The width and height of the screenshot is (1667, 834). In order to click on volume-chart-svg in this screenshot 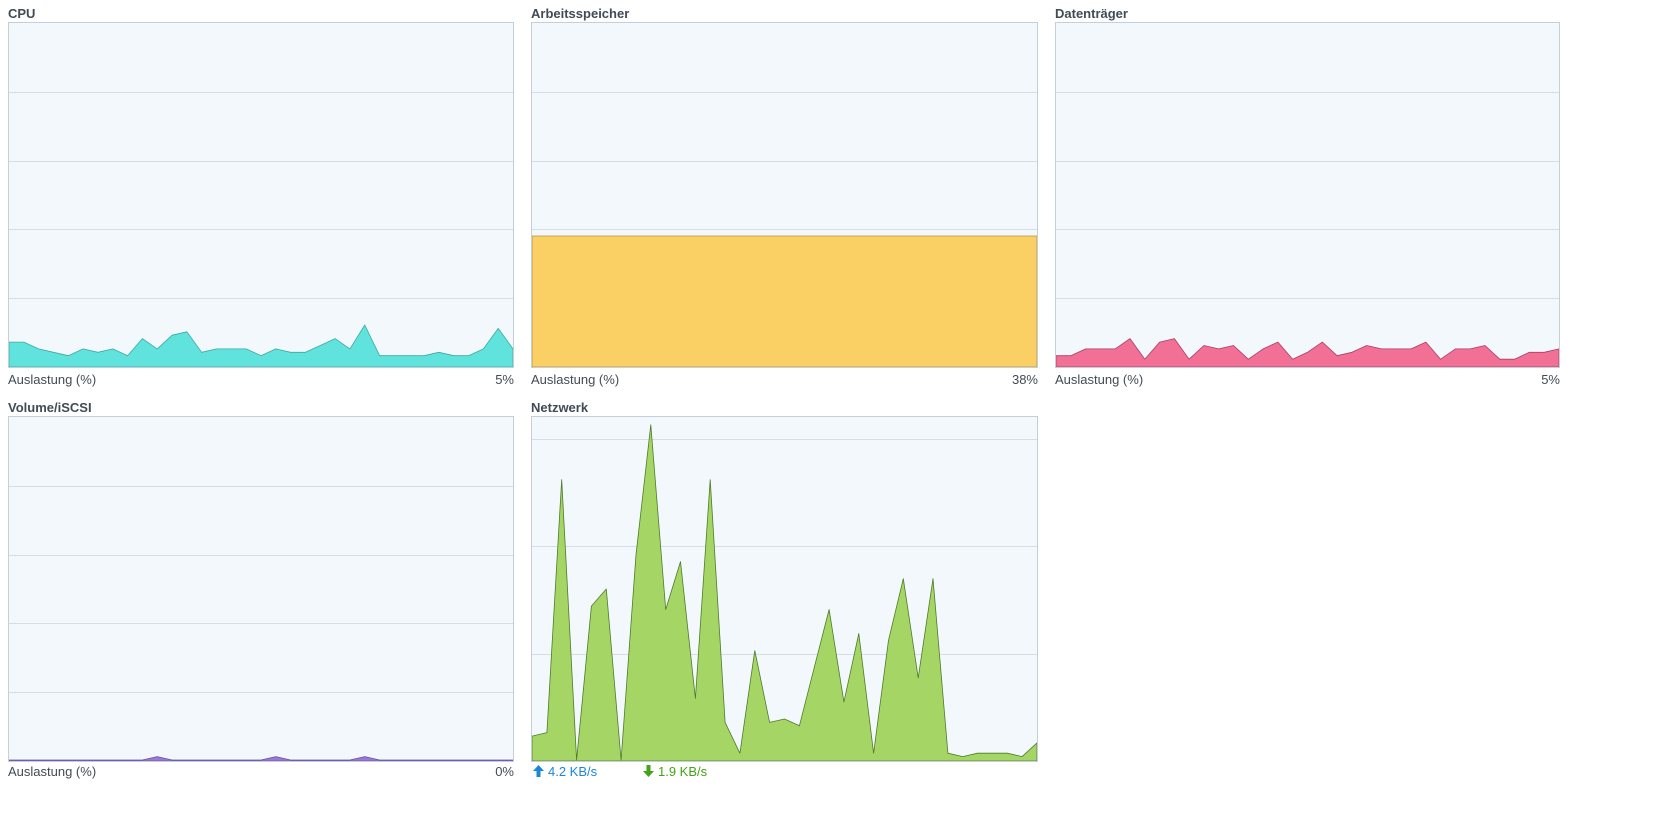, I will do `click(261, 623)`.